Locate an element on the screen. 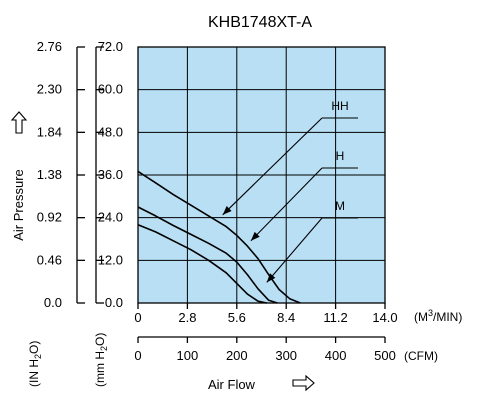 This screenshot has width=478, height=406. y-unit-inh2o-sub: 2 is located at coordinates (38, 356).